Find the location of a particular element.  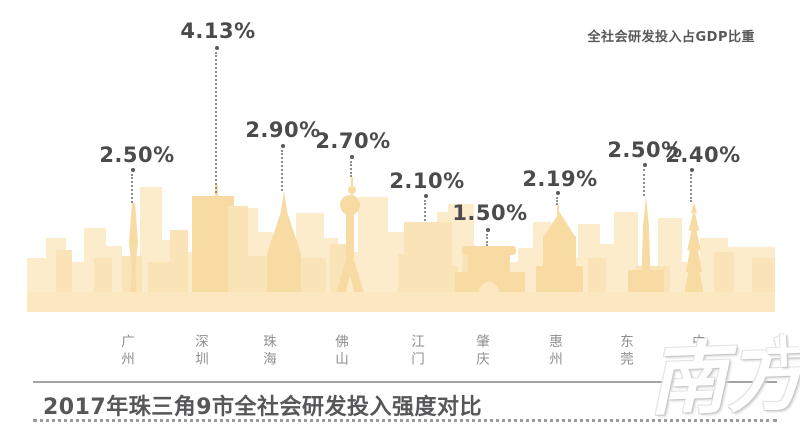

skyline-base is located at coordinates (401, 302).